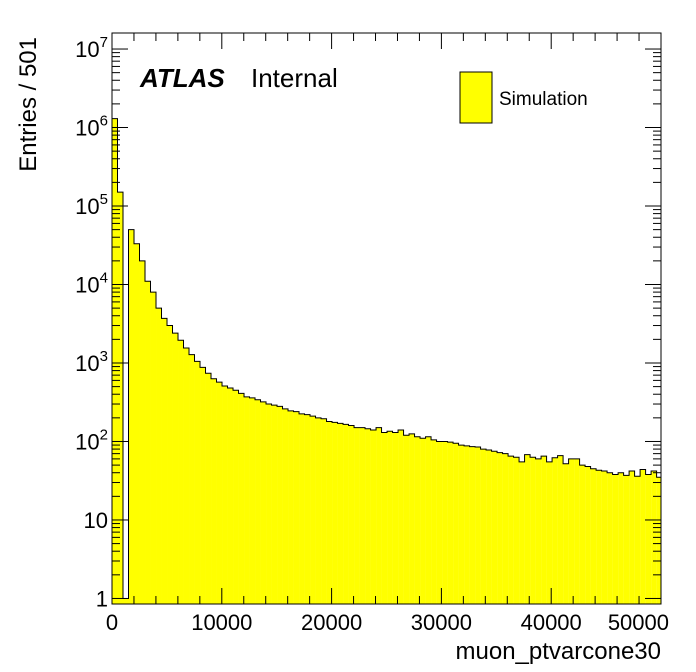 The width and height of the screenshot is (696, 672). Describe the element at coordinates (638, 622) in the screenshot. I see `x-tick-label: 50000` at that location.